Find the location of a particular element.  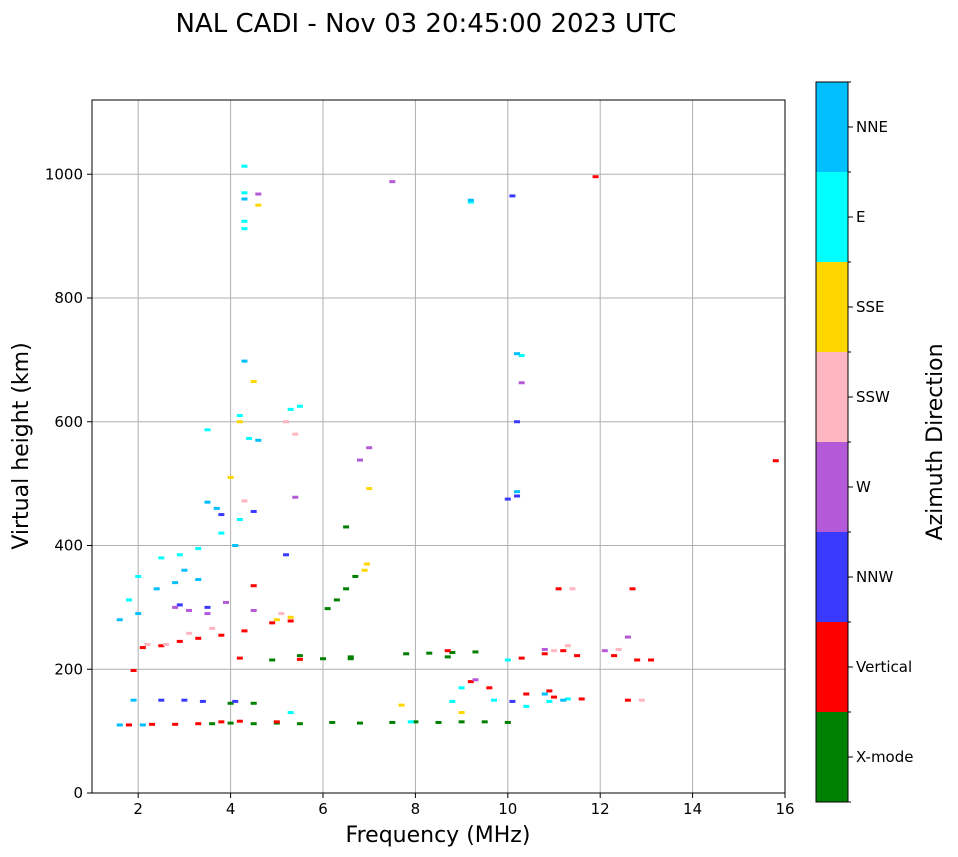

colorbar: X-mode Vertical NNW W SSW SSE E NNE is located at coordinates (864, 442).